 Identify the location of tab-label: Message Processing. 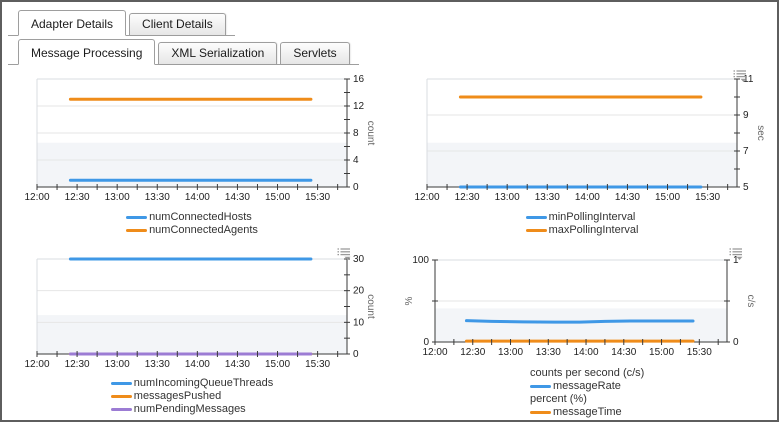
(87, 53).